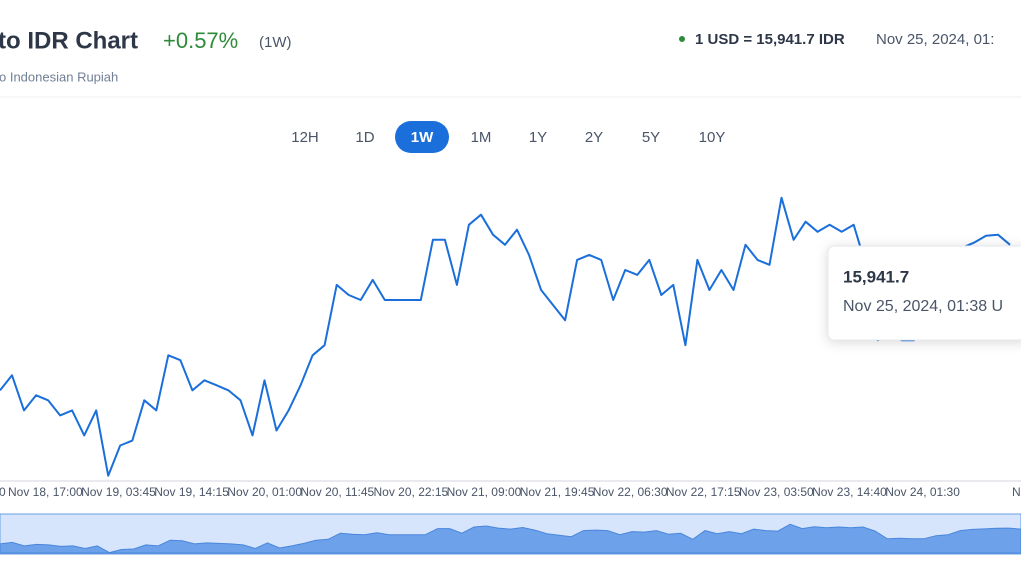  I want to click on range-button: 1W, so click(422, 137).